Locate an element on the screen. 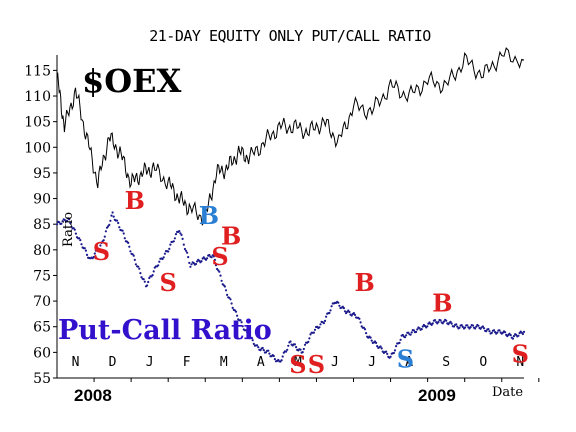 This screenshot has width=576, height=432. x-tick-label: O is located at coordinates (483, 362).